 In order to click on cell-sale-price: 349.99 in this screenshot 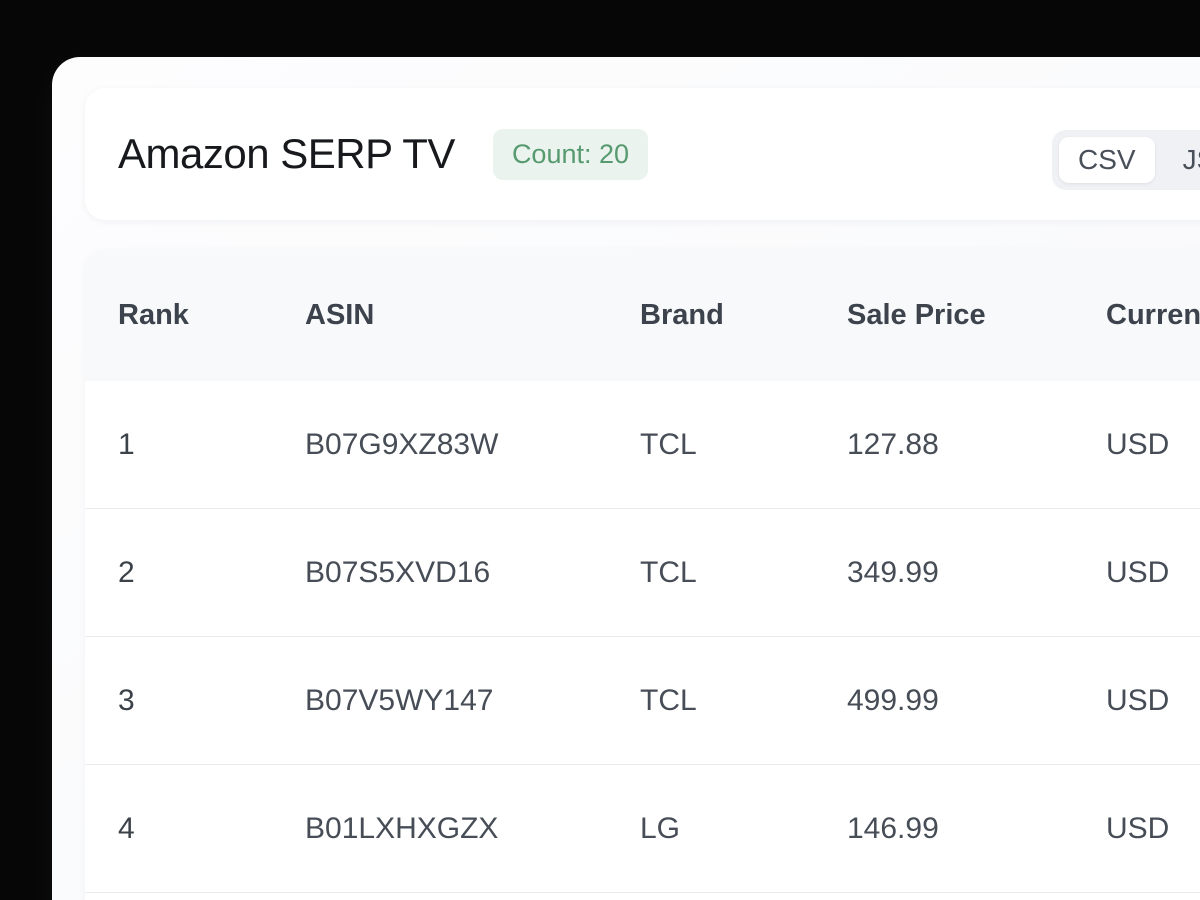, I will do `click(893, 572)`.